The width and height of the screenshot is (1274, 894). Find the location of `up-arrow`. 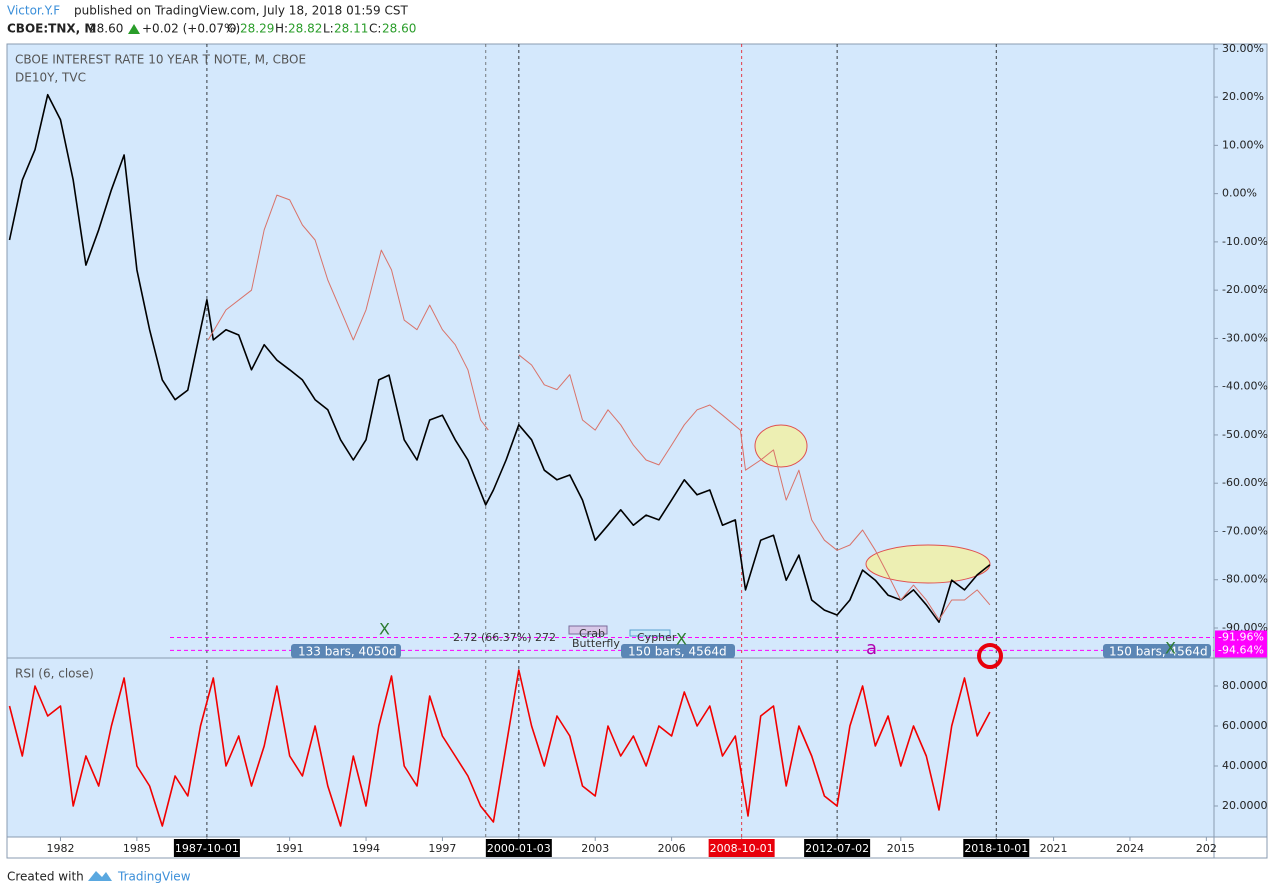

up-arrow is located at coordinates (134, 29).